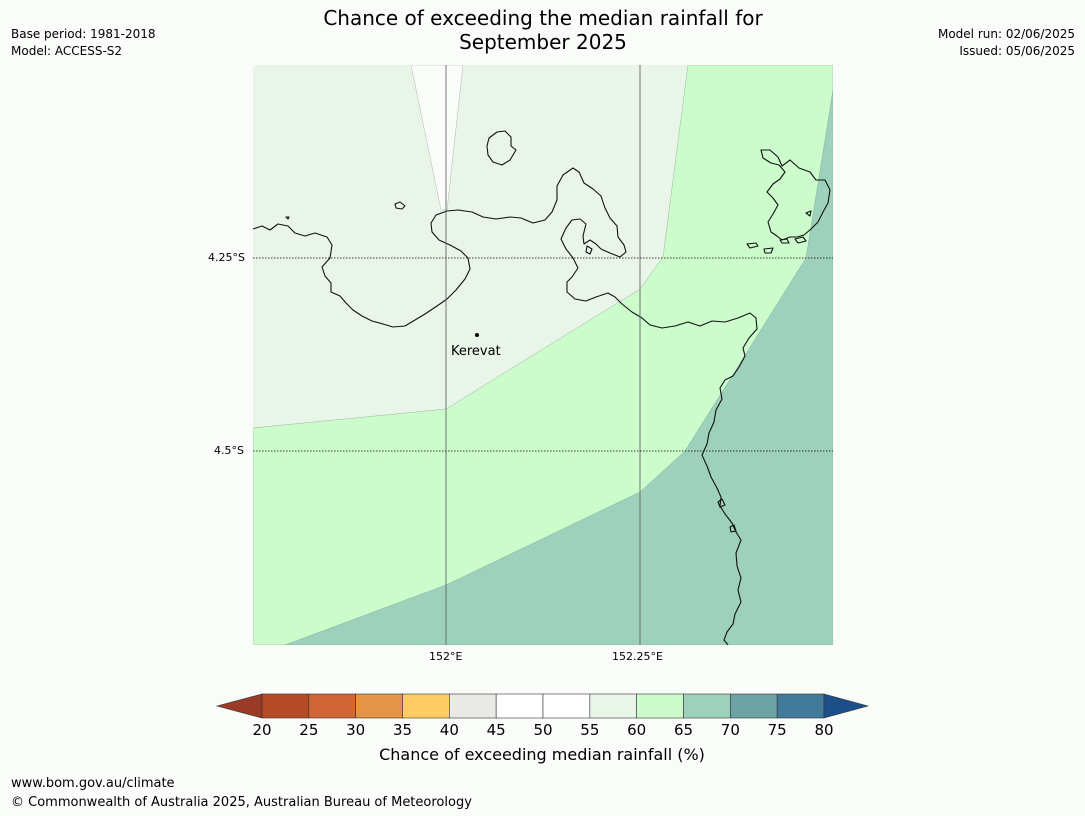 Image resolution: width=1085 pixels, height=816 pixels. Describe the element at coordinates (83, 43) in the screenshot. I see `header-left-info: Base period: 1981-2018 Model: ACCESS-S2` at that location.